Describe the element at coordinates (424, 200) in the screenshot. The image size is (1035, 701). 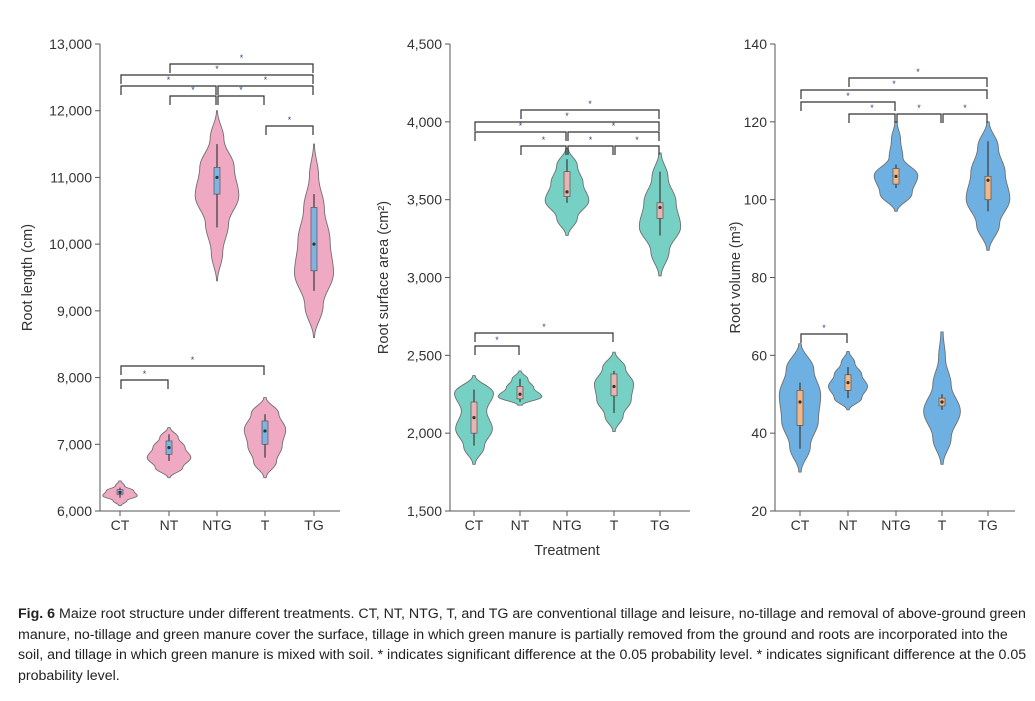
I see `y-tick-label: 3,500` at that location.